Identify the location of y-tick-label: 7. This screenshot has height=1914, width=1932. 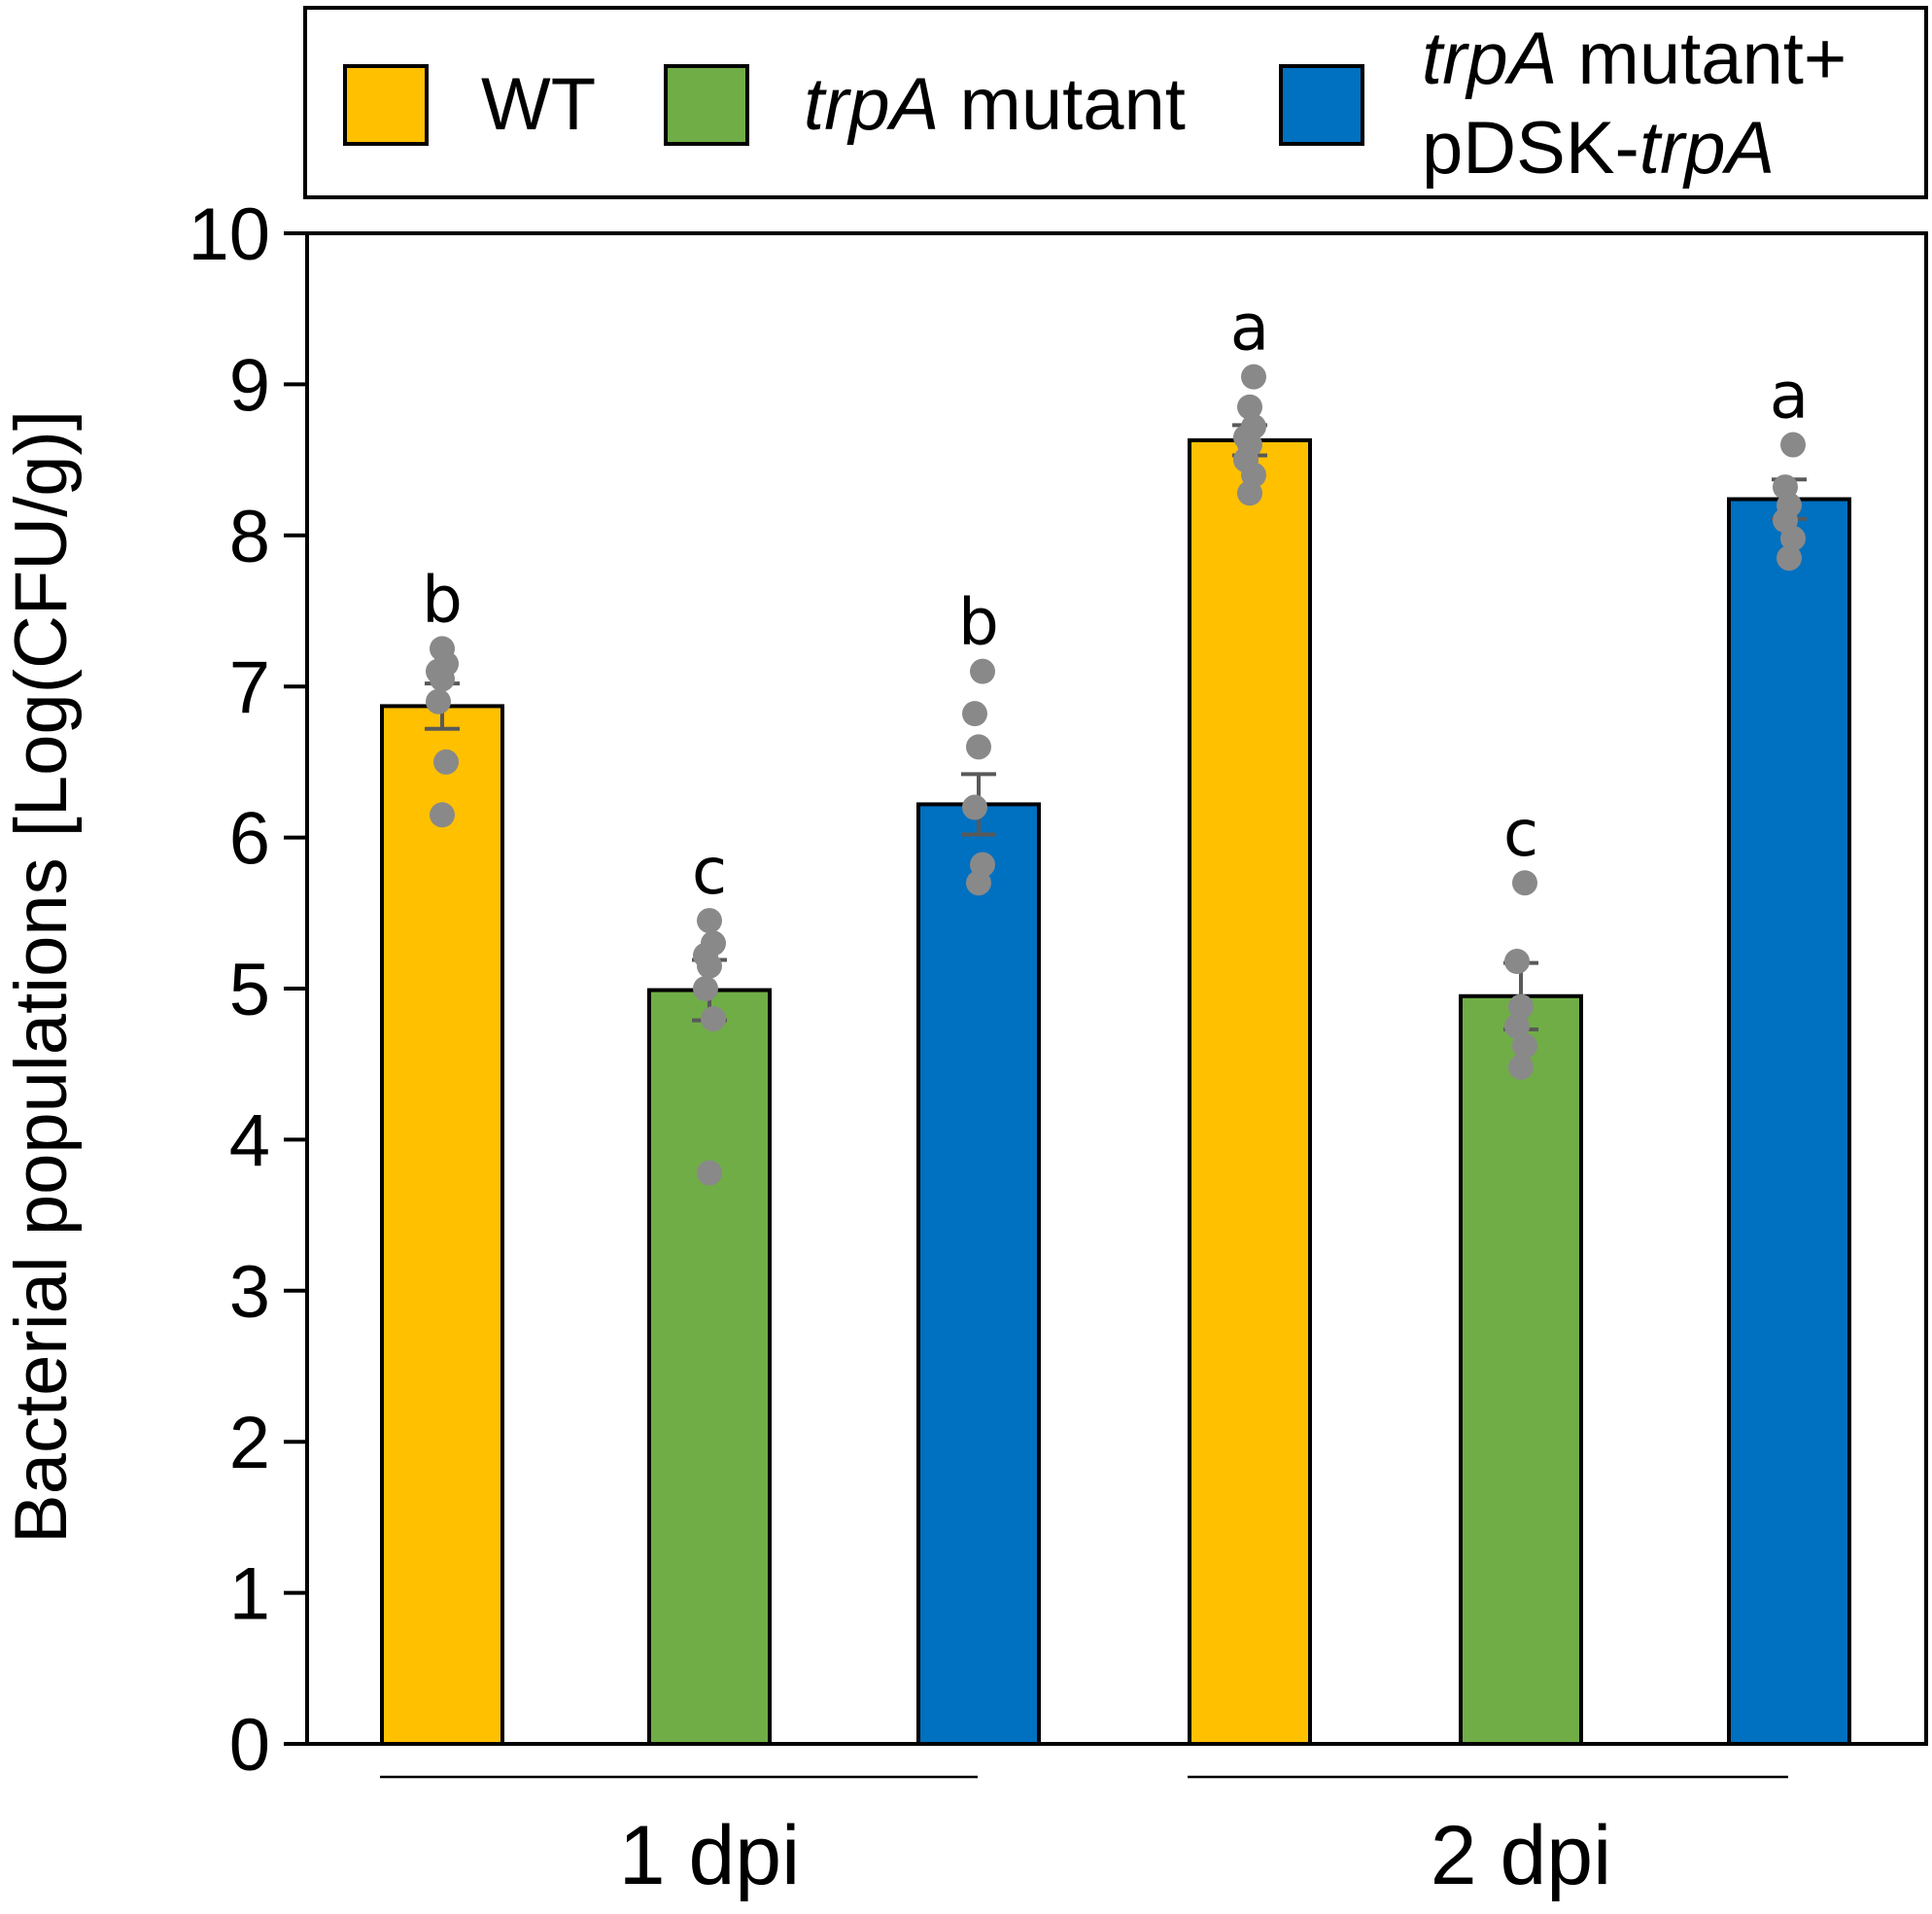
(249, 687).